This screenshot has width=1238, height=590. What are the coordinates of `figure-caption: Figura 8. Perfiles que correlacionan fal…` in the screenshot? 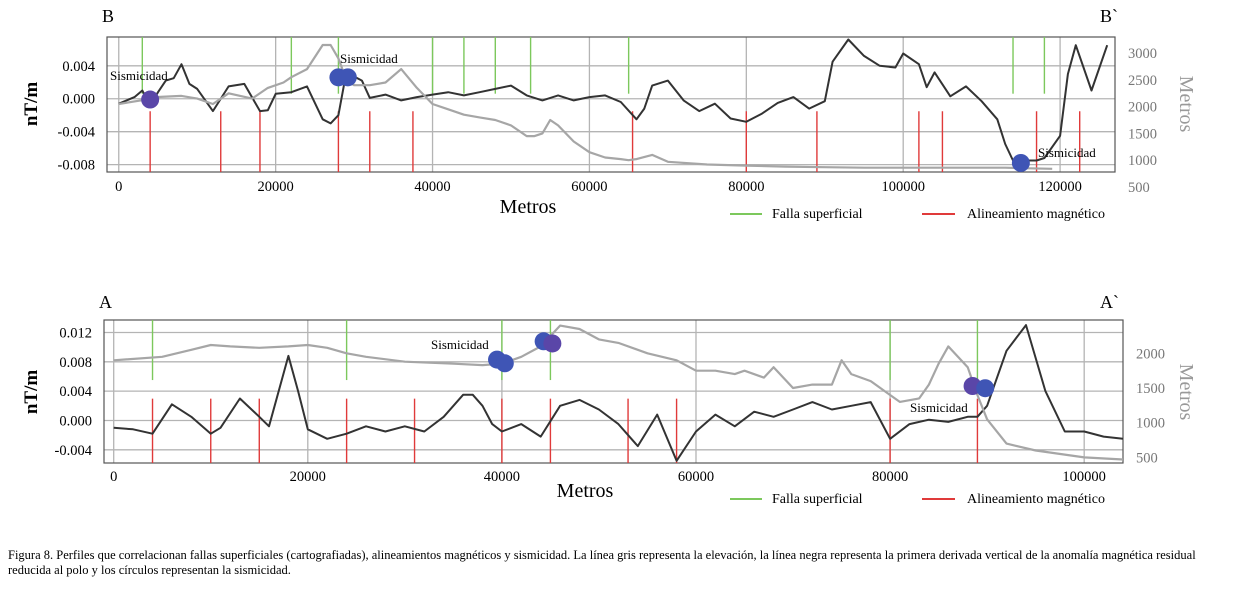 It's located at (602, 562).